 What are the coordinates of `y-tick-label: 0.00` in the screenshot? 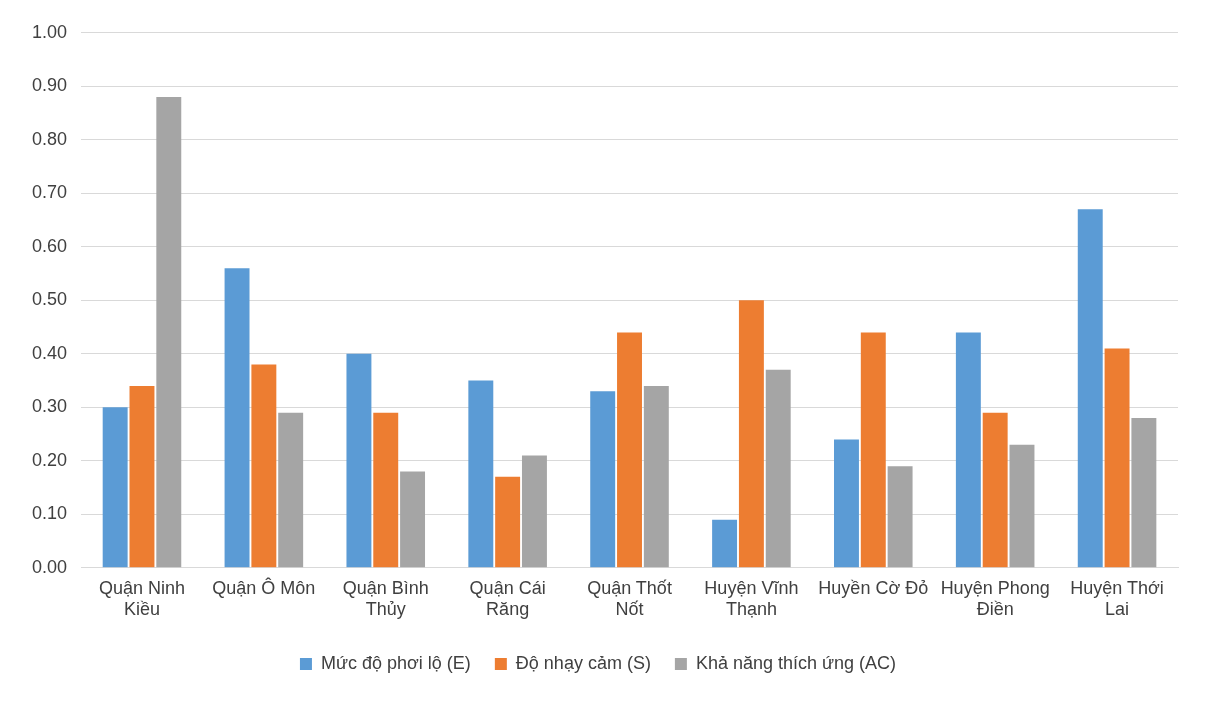 It's located at (49, 566).